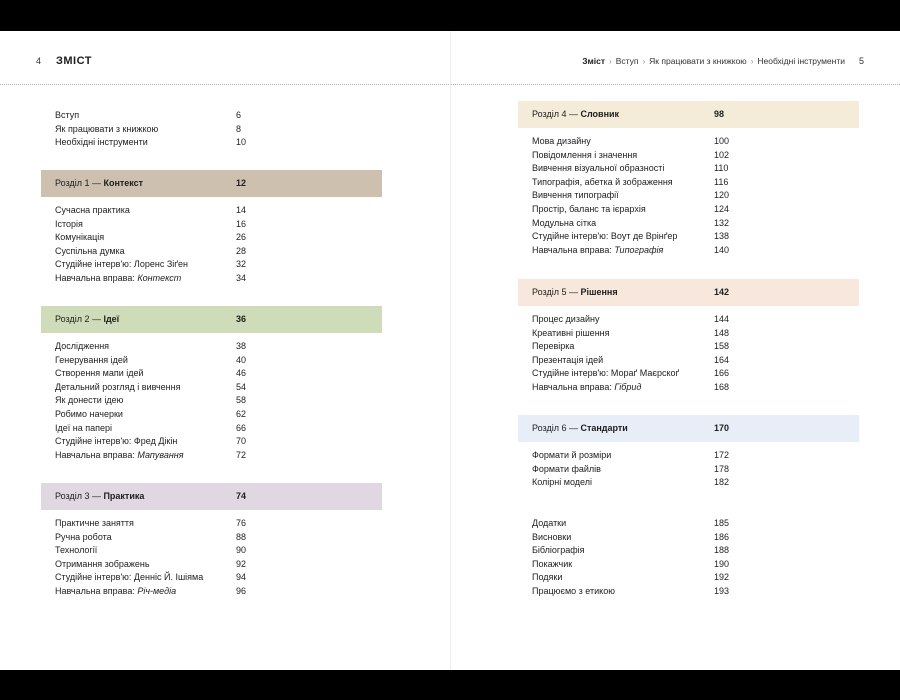 The height and width of the screenshot is (700, 900). What do you see at coordinates (585, 154) in the screenshot?
I see `toc-entry-title: Повідомлення і значення` at bounding box center [585, 154].